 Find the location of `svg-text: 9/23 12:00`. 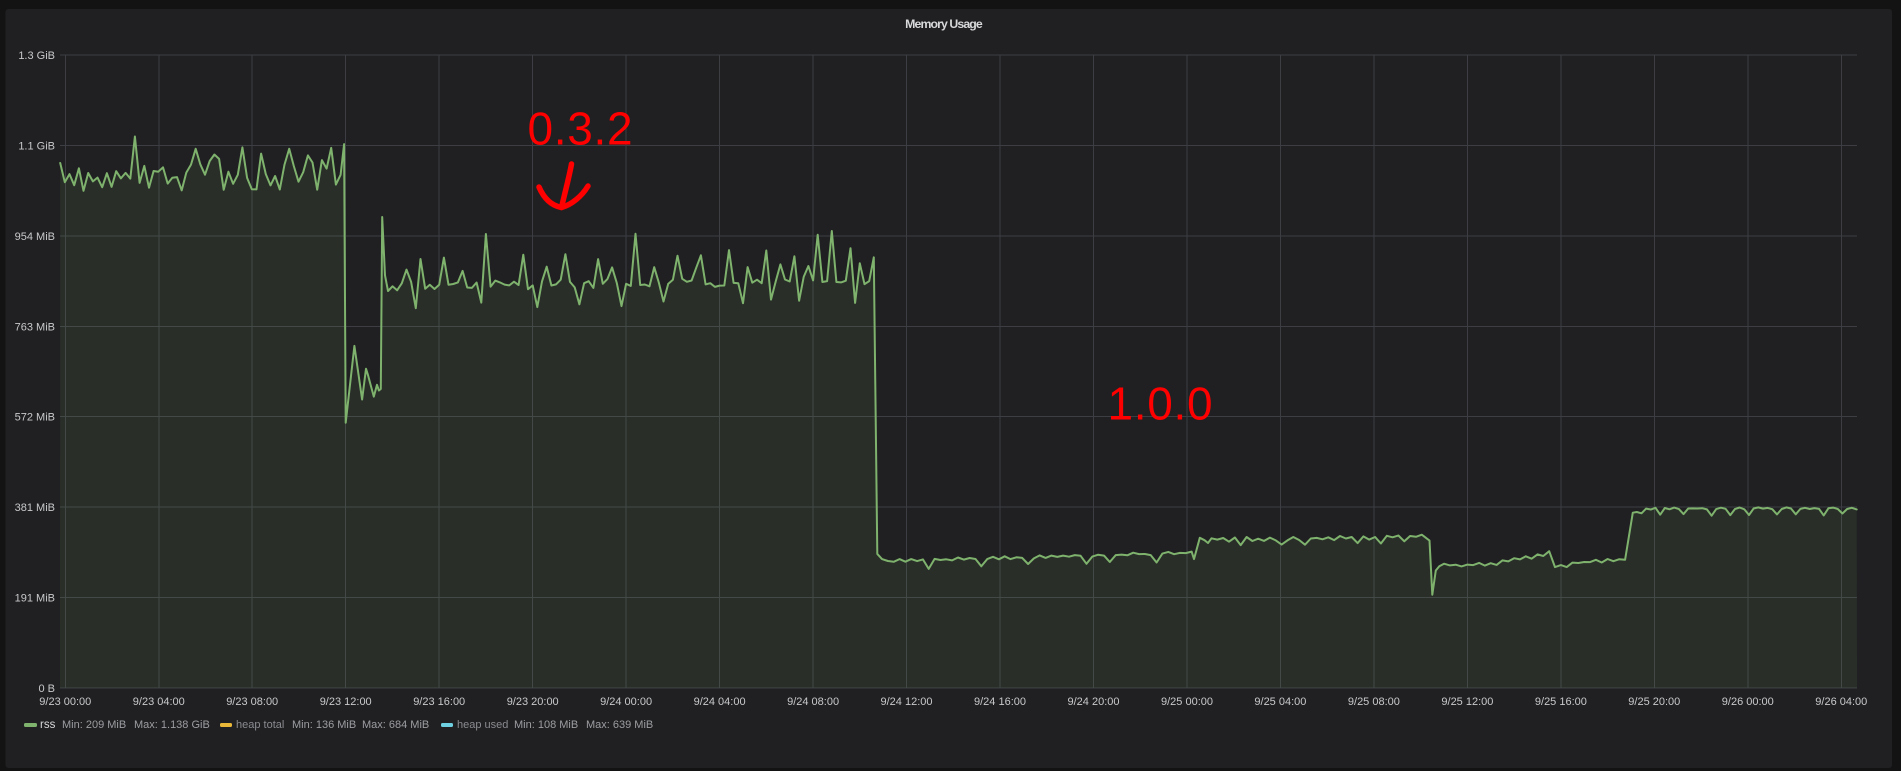

svg-text: 9/23 12:00 is located at coordinates (346, 702).